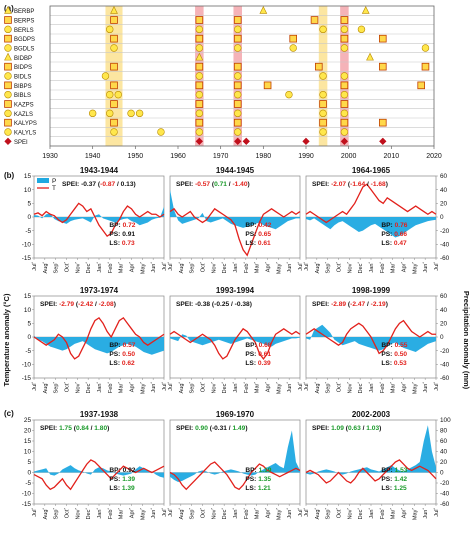  What do you see at coordinates (24, 50) in the screenshot?
I see `legend-label-bgdls: BGDLS` at bounding box center [24, 50].